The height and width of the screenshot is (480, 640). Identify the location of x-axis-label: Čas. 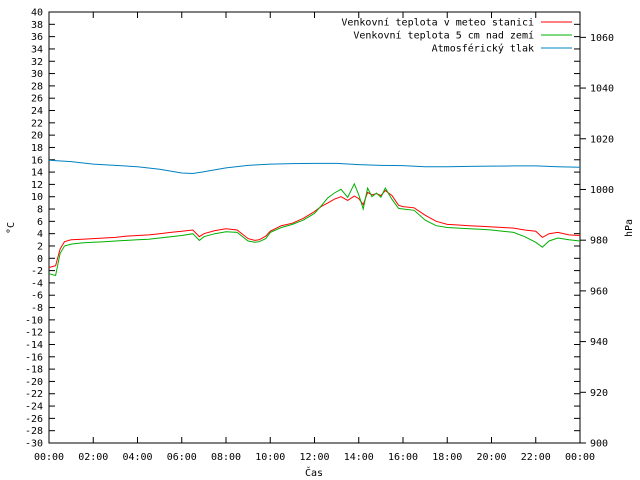
(314, 472).